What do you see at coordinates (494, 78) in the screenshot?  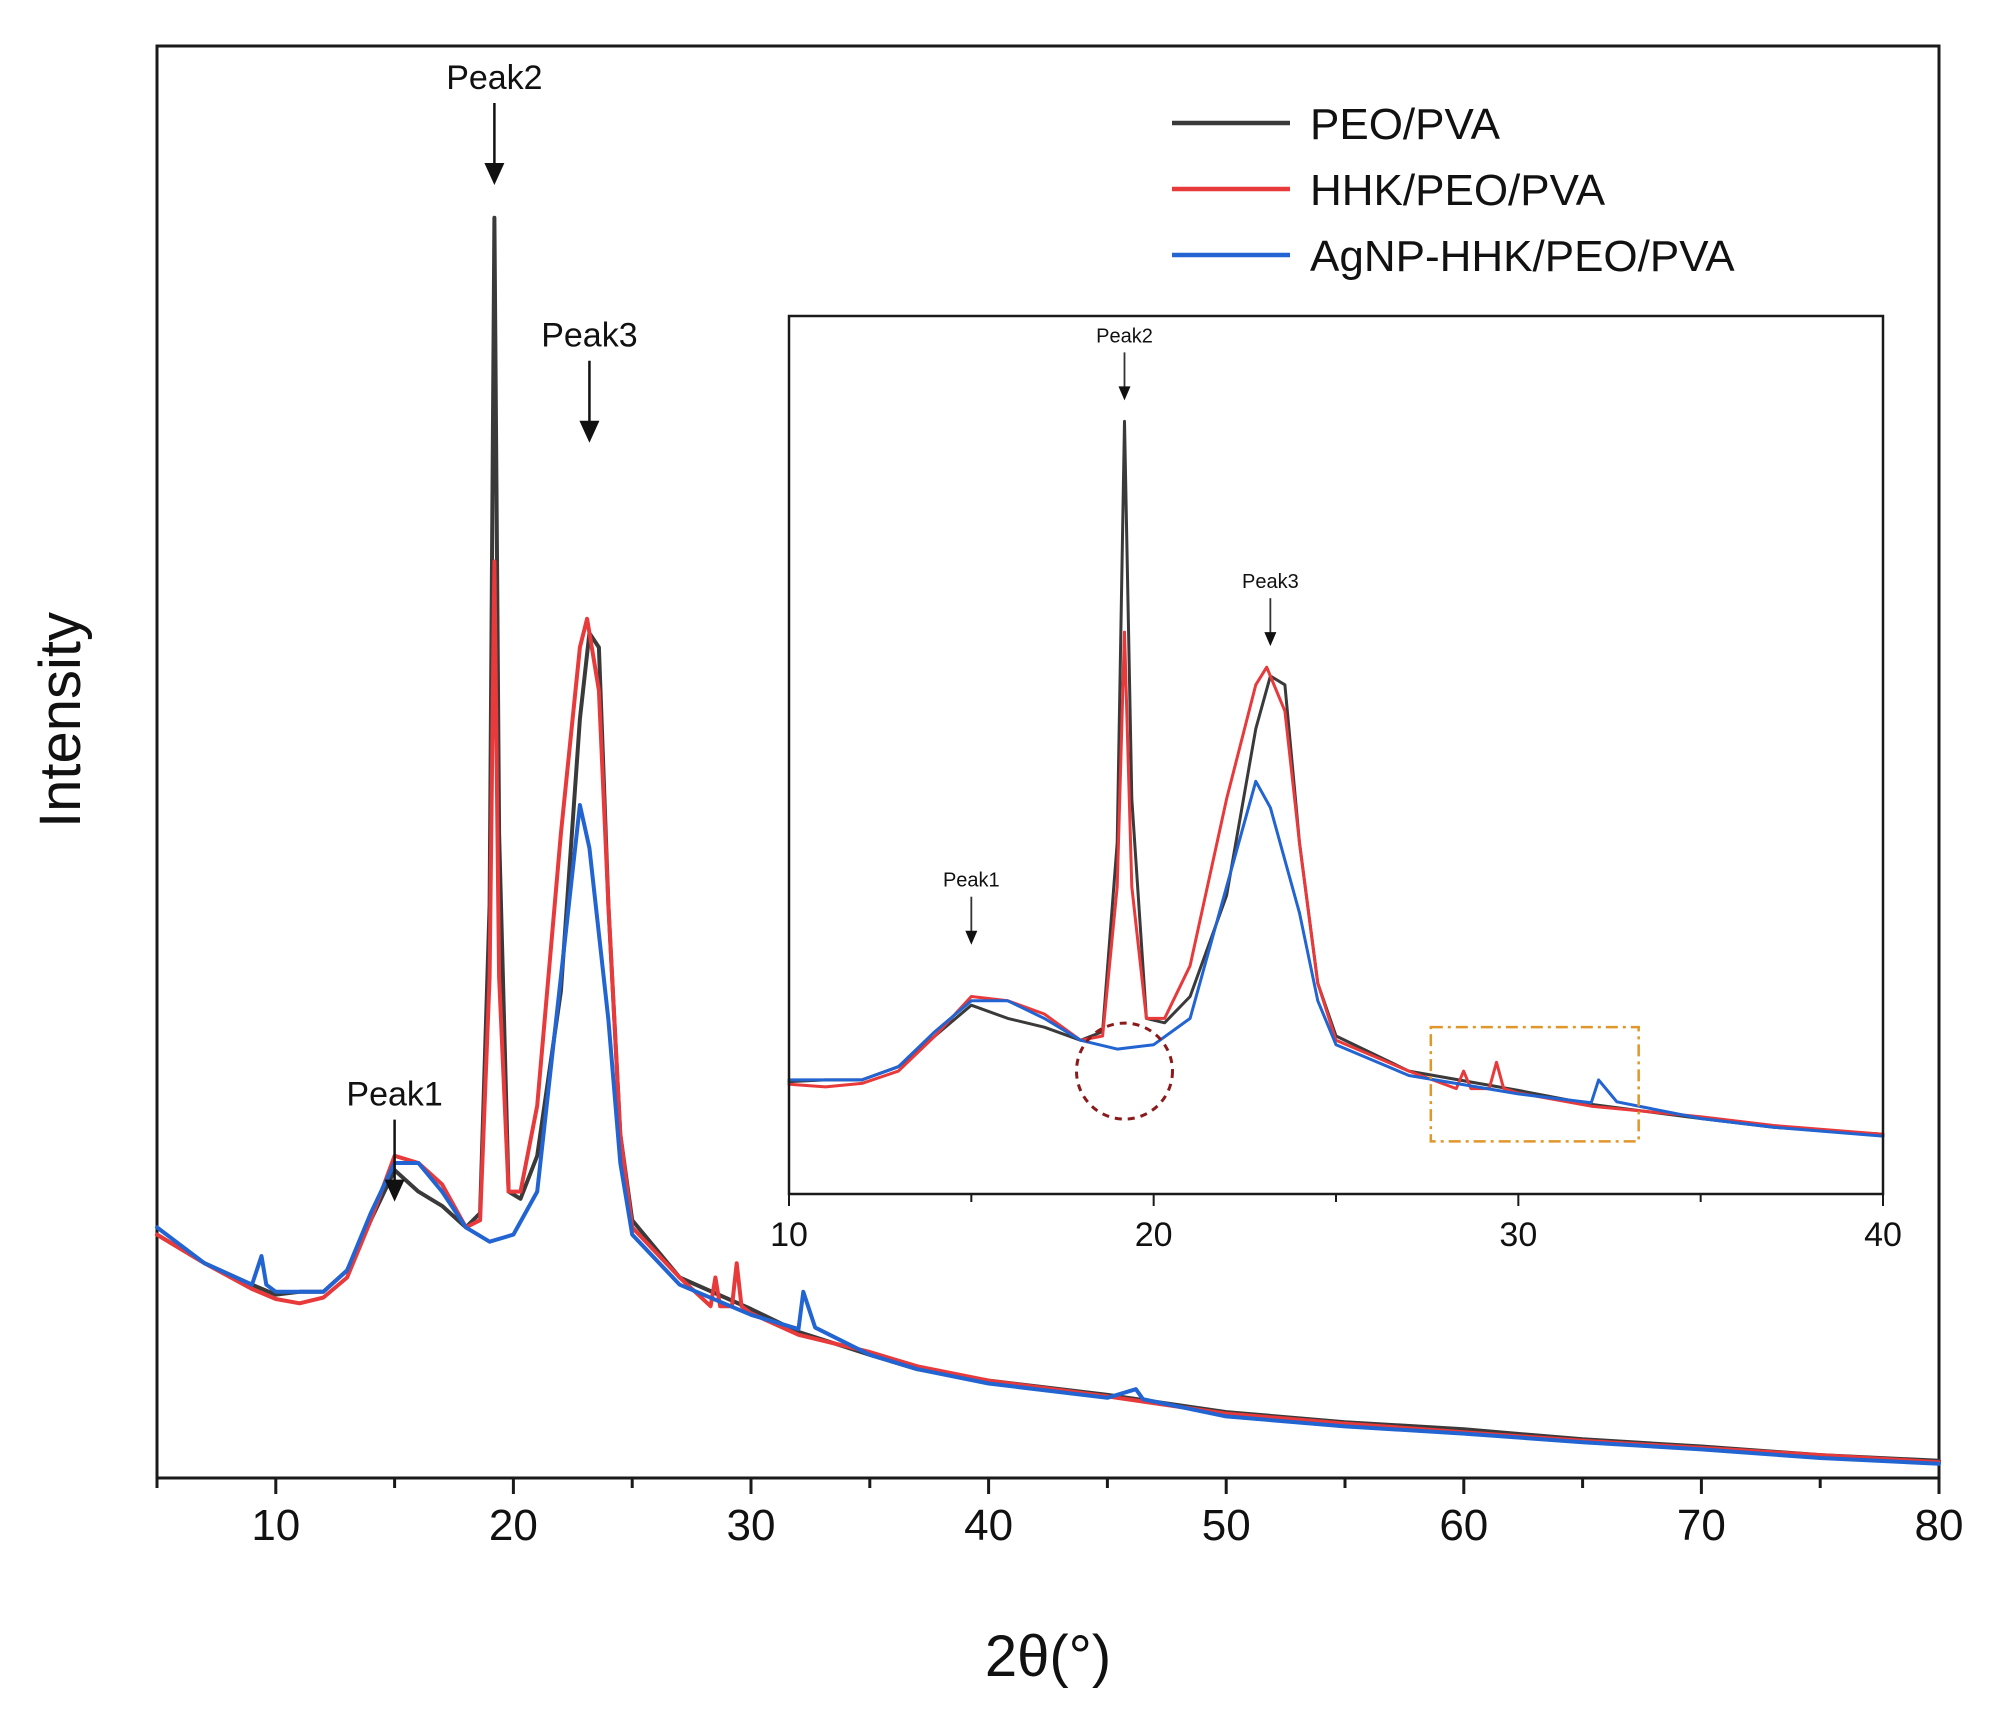 I see `main-peak-label-2: Peak2` at bounding box center [494, 78].